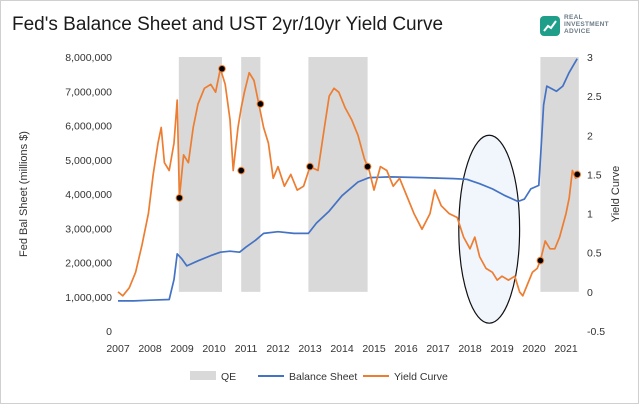 Image resolution: width=639 pixels, height=404 pixels. Describe the element at coordinates (118, 349) in the screenshot. I see `x-tick-label: 2007` at that location.